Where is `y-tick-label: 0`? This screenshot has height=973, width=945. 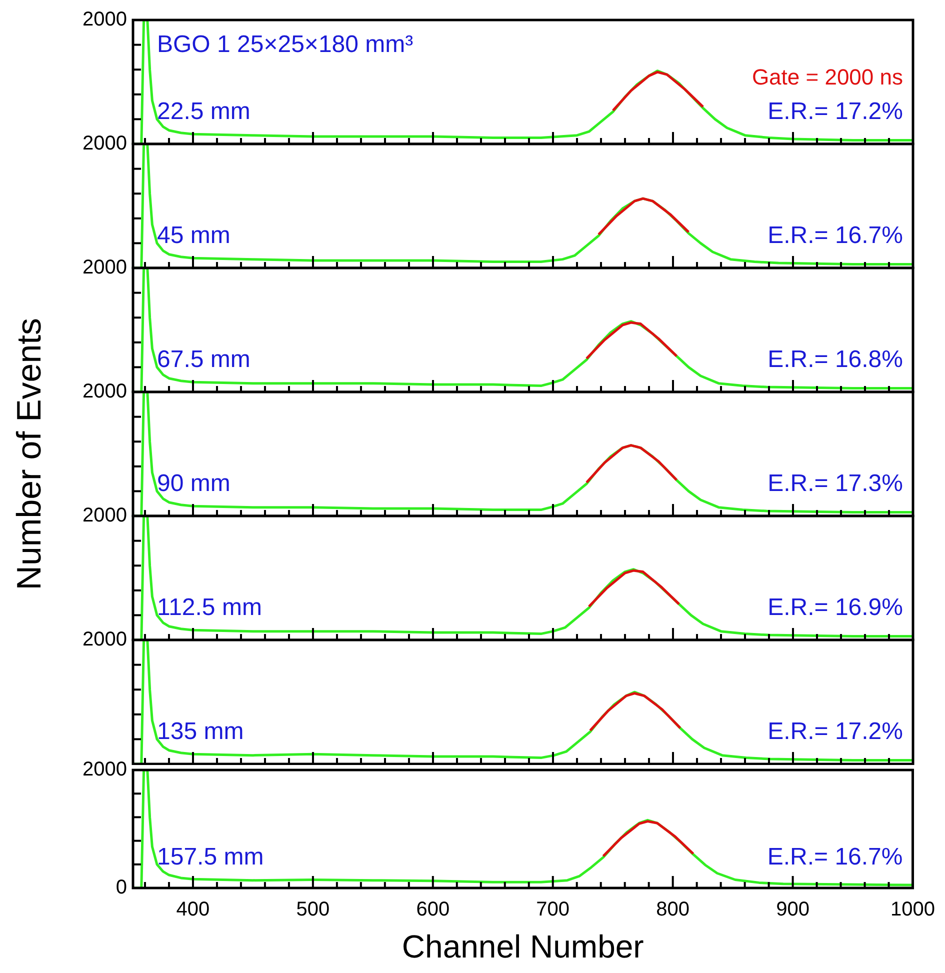
y-tick-label: 0 is located at coordinates (121, 887).